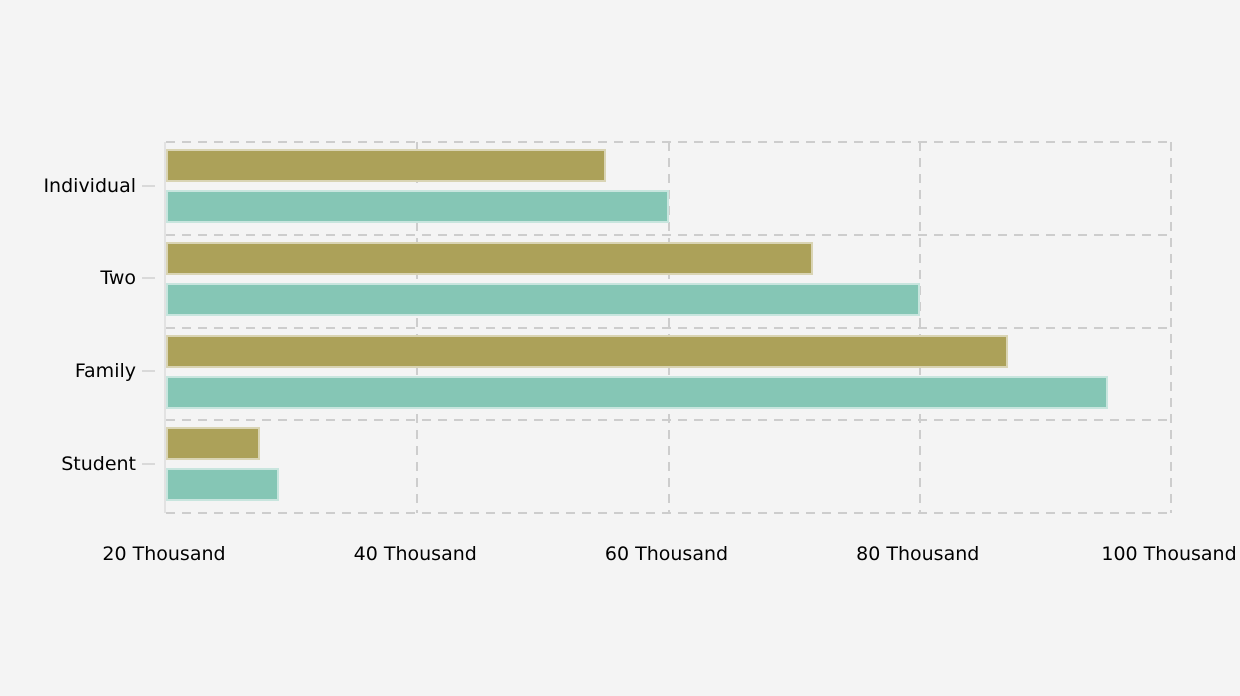 This screenshot has width=1240, height=696. What do you see at coordinates (666, 554) in the screenshot?
I see `x-tick-label: 60 Thousand` at bounding box center [666, 554].